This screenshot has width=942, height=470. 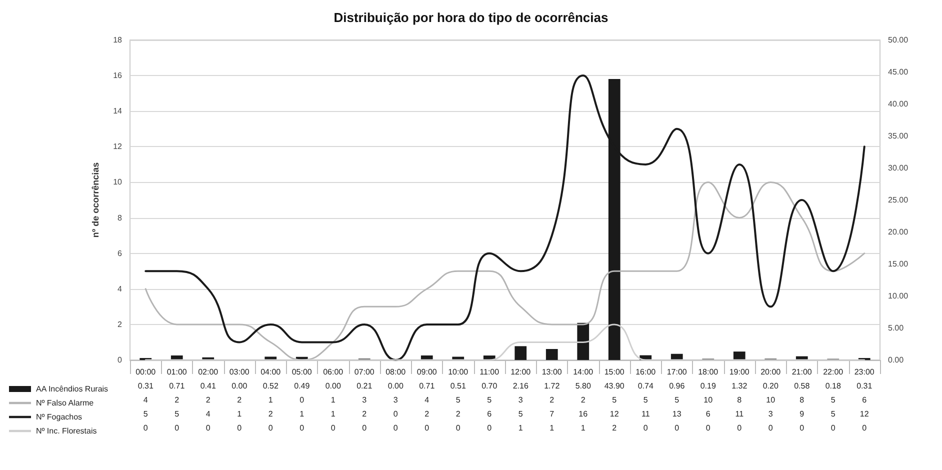 I want to click on data-label: 1.72, so click(x=552, y=386).